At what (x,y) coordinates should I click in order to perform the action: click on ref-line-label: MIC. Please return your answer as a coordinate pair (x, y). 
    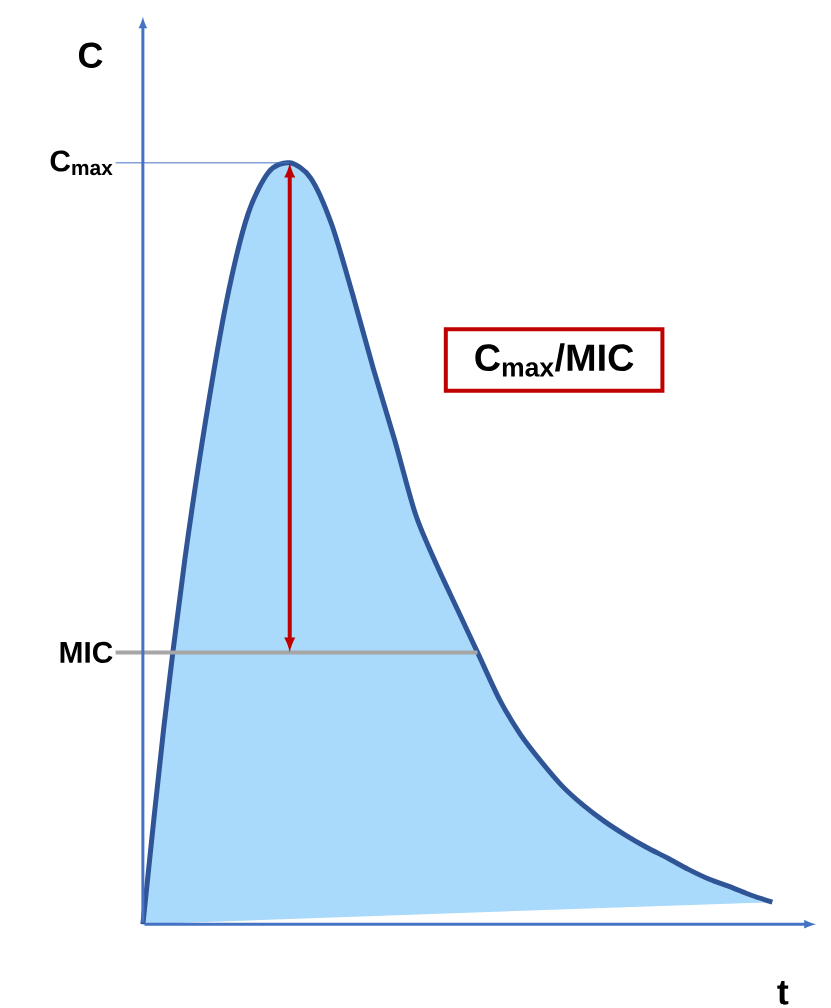
    Looking at the image, I should click on (86, 652).